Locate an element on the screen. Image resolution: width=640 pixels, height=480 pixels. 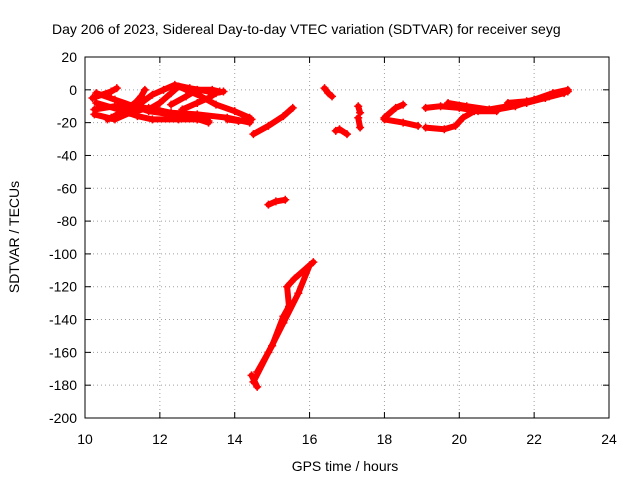
y-tick-label: -80 is located at coordinates (67, 221).